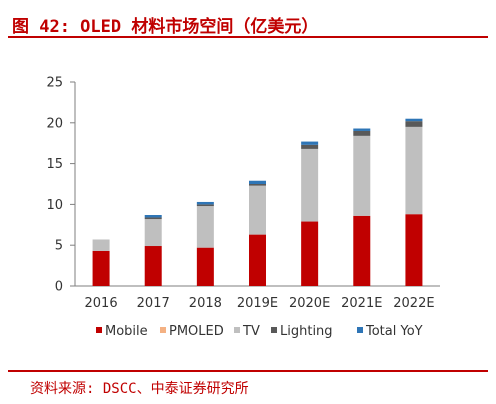  What do you see at coordinates (54, 123) in the screenshot?
I see `y-tick-label: 20` at bounding box center [54, 123].